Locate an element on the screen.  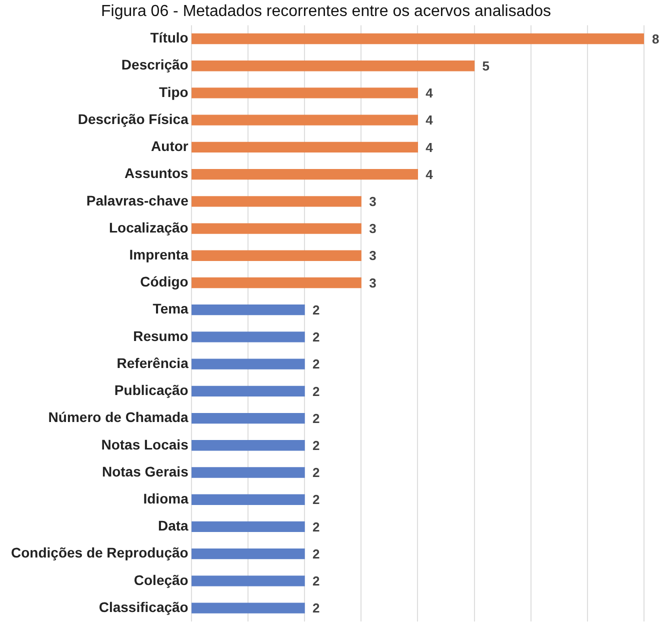
y-tick-label: Tema is located at coordinates (170, 308).